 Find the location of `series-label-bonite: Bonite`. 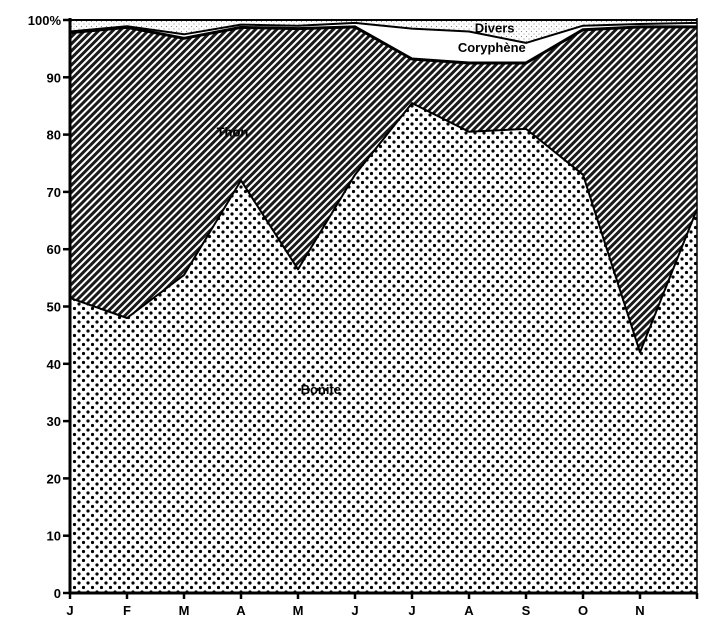

series-label-bonite: Bonite is located at coordinates (321, 389).